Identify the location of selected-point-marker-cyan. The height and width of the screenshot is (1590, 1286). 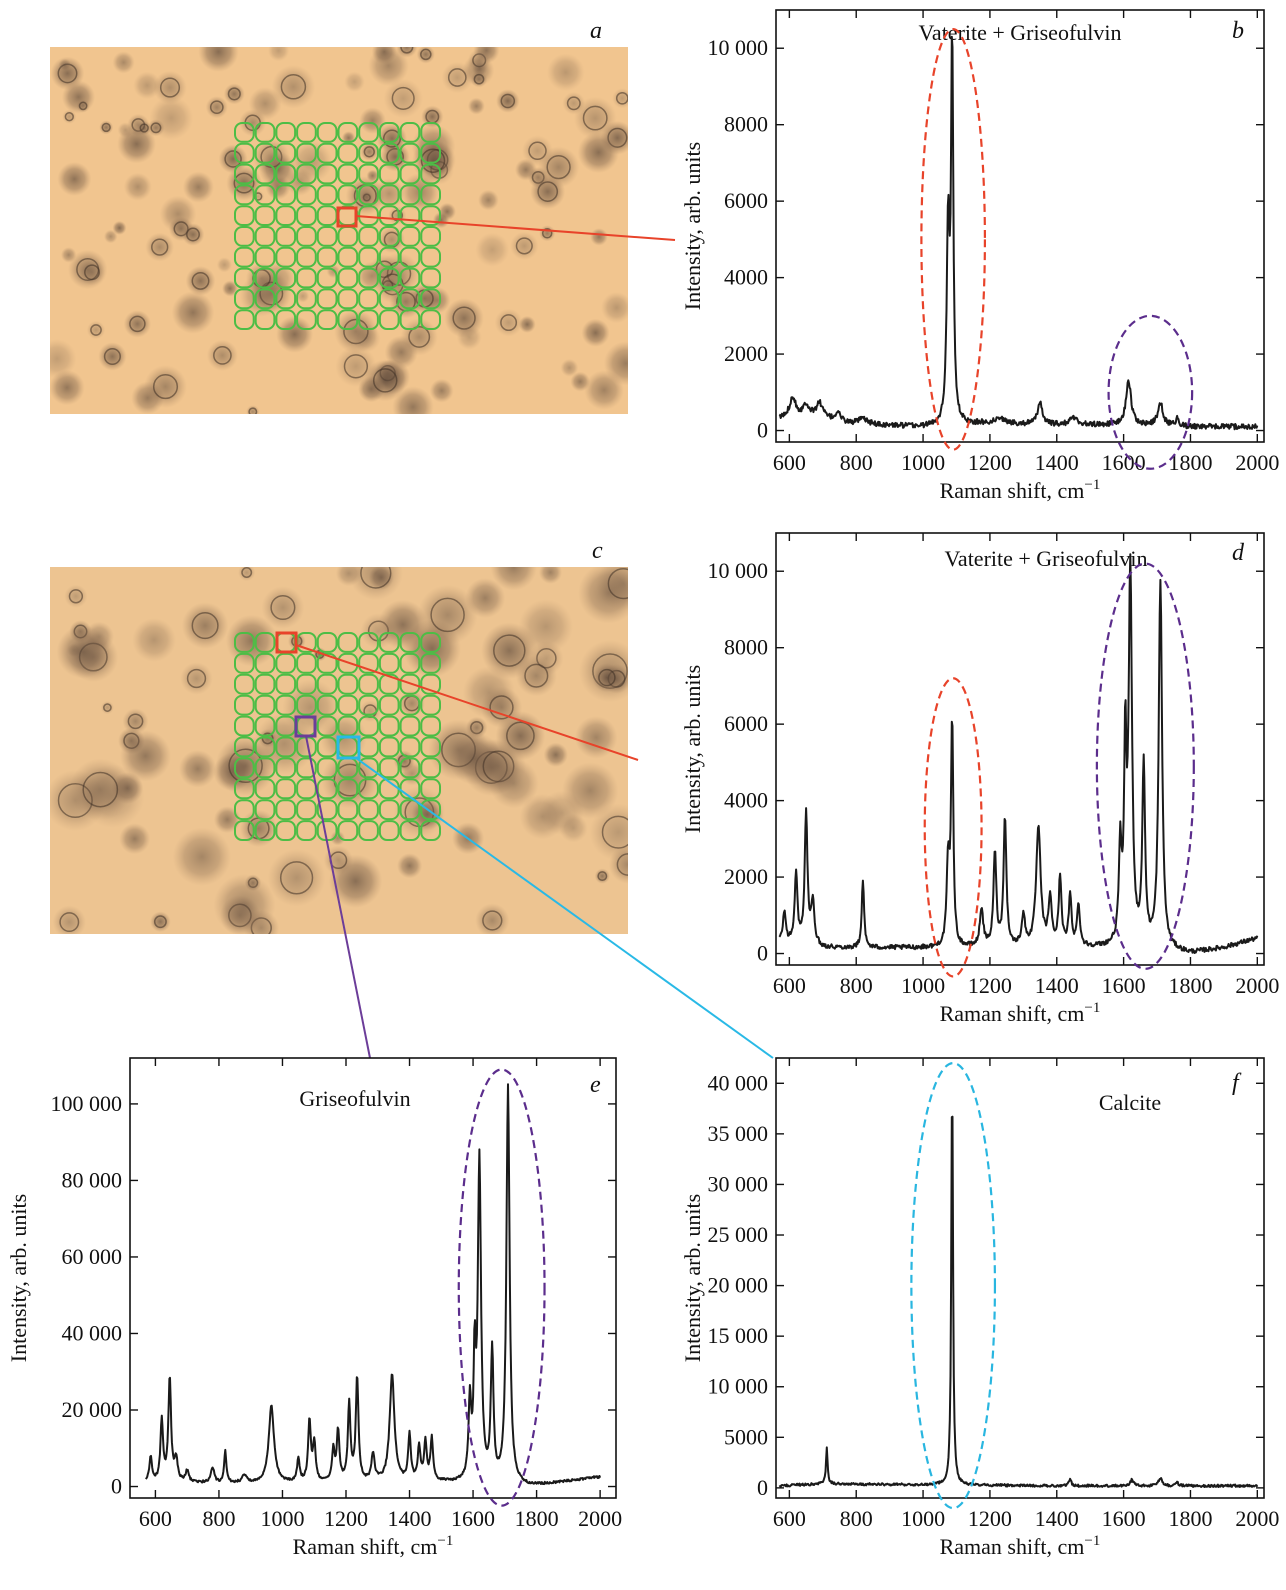
(348, 747).